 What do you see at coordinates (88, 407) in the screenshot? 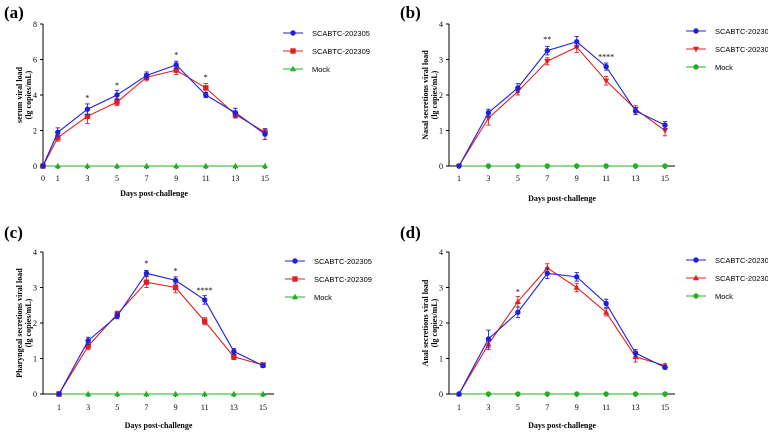
I see `x-tick-label: 3` at bounding box center [88, 407].